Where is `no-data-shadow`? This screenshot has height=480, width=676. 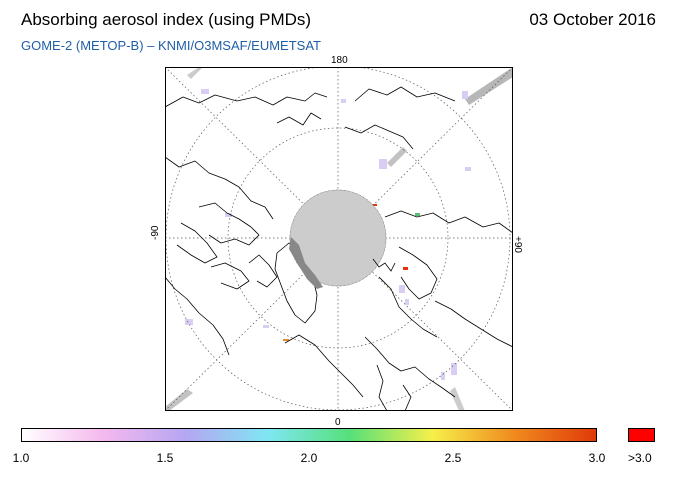
no-data-shadow is located at coordinates (306, 263).